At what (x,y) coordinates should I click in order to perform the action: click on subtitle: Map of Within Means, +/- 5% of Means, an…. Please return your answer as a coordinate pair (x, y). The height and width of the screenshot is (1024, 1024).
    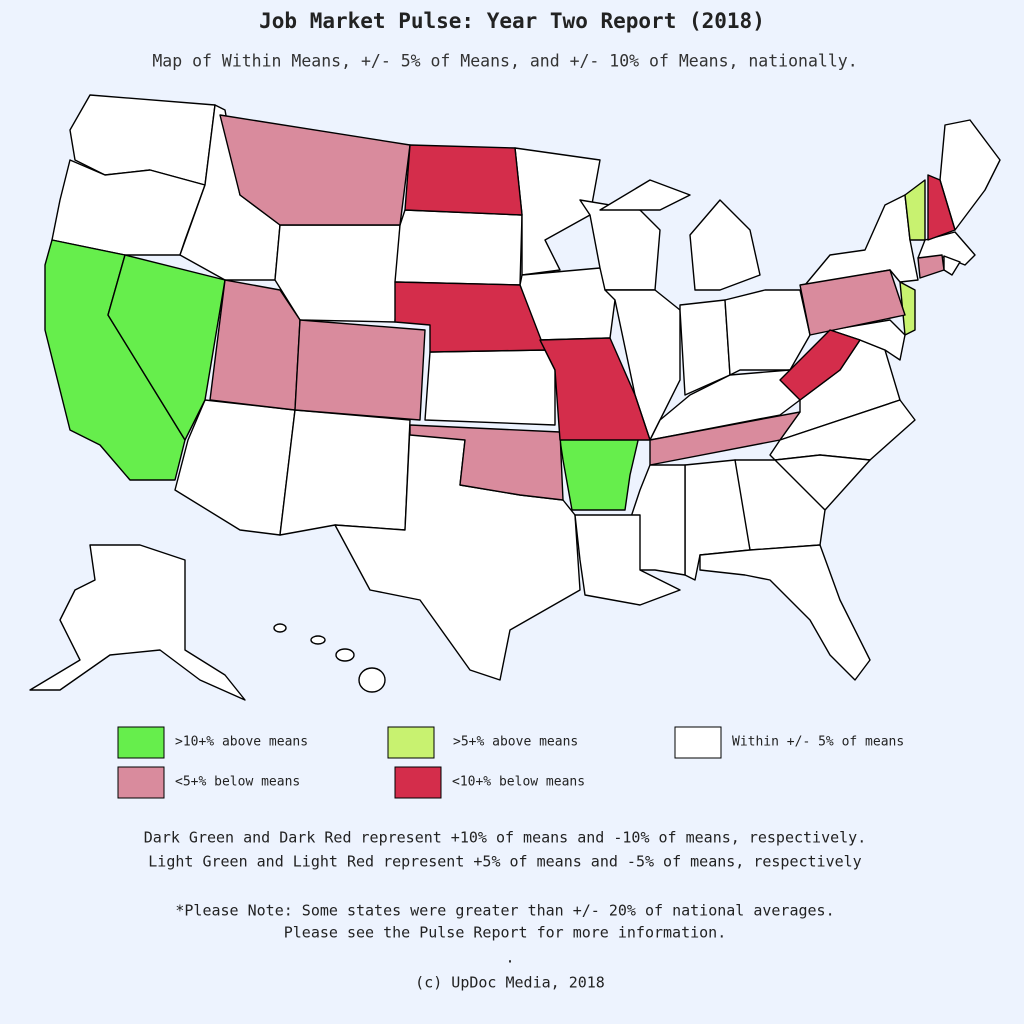
    Looking at the image, I should click on (504, 61).